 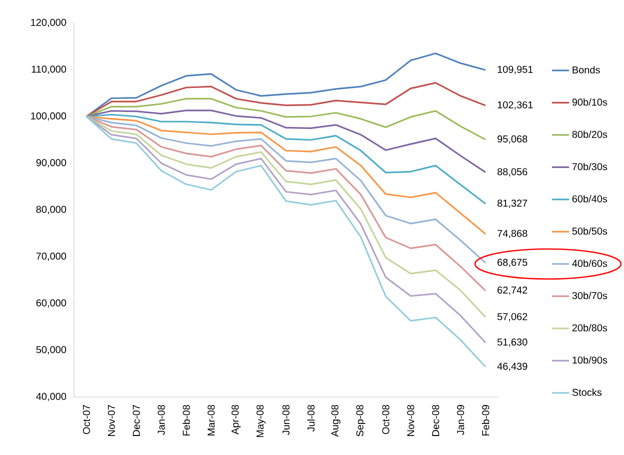 What do you see at coordinates (486, 420) in the screenshot?
I see `x-tick-label: Feb-09` at bounding box center [486, 420].